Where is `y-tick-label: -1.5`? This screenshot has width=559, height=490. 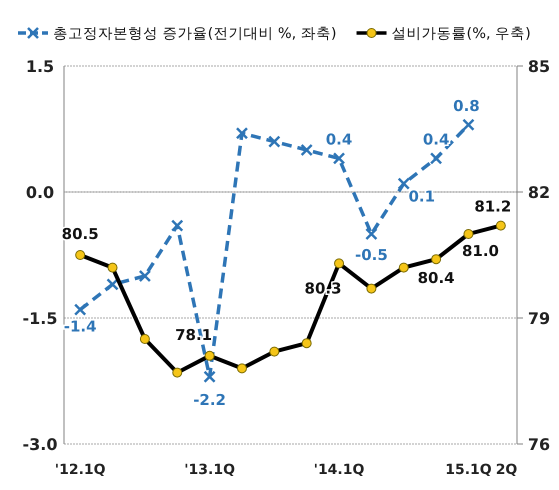 y-tick-label: -1.5 is located at coordinates (40, 318).